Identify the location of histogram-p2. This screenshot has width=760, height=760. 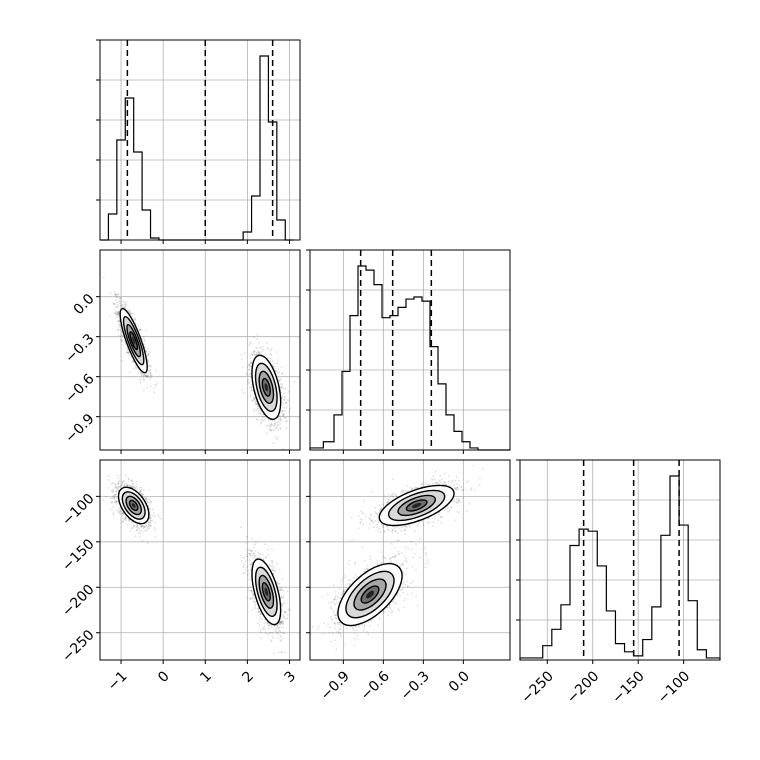
(409, 358).